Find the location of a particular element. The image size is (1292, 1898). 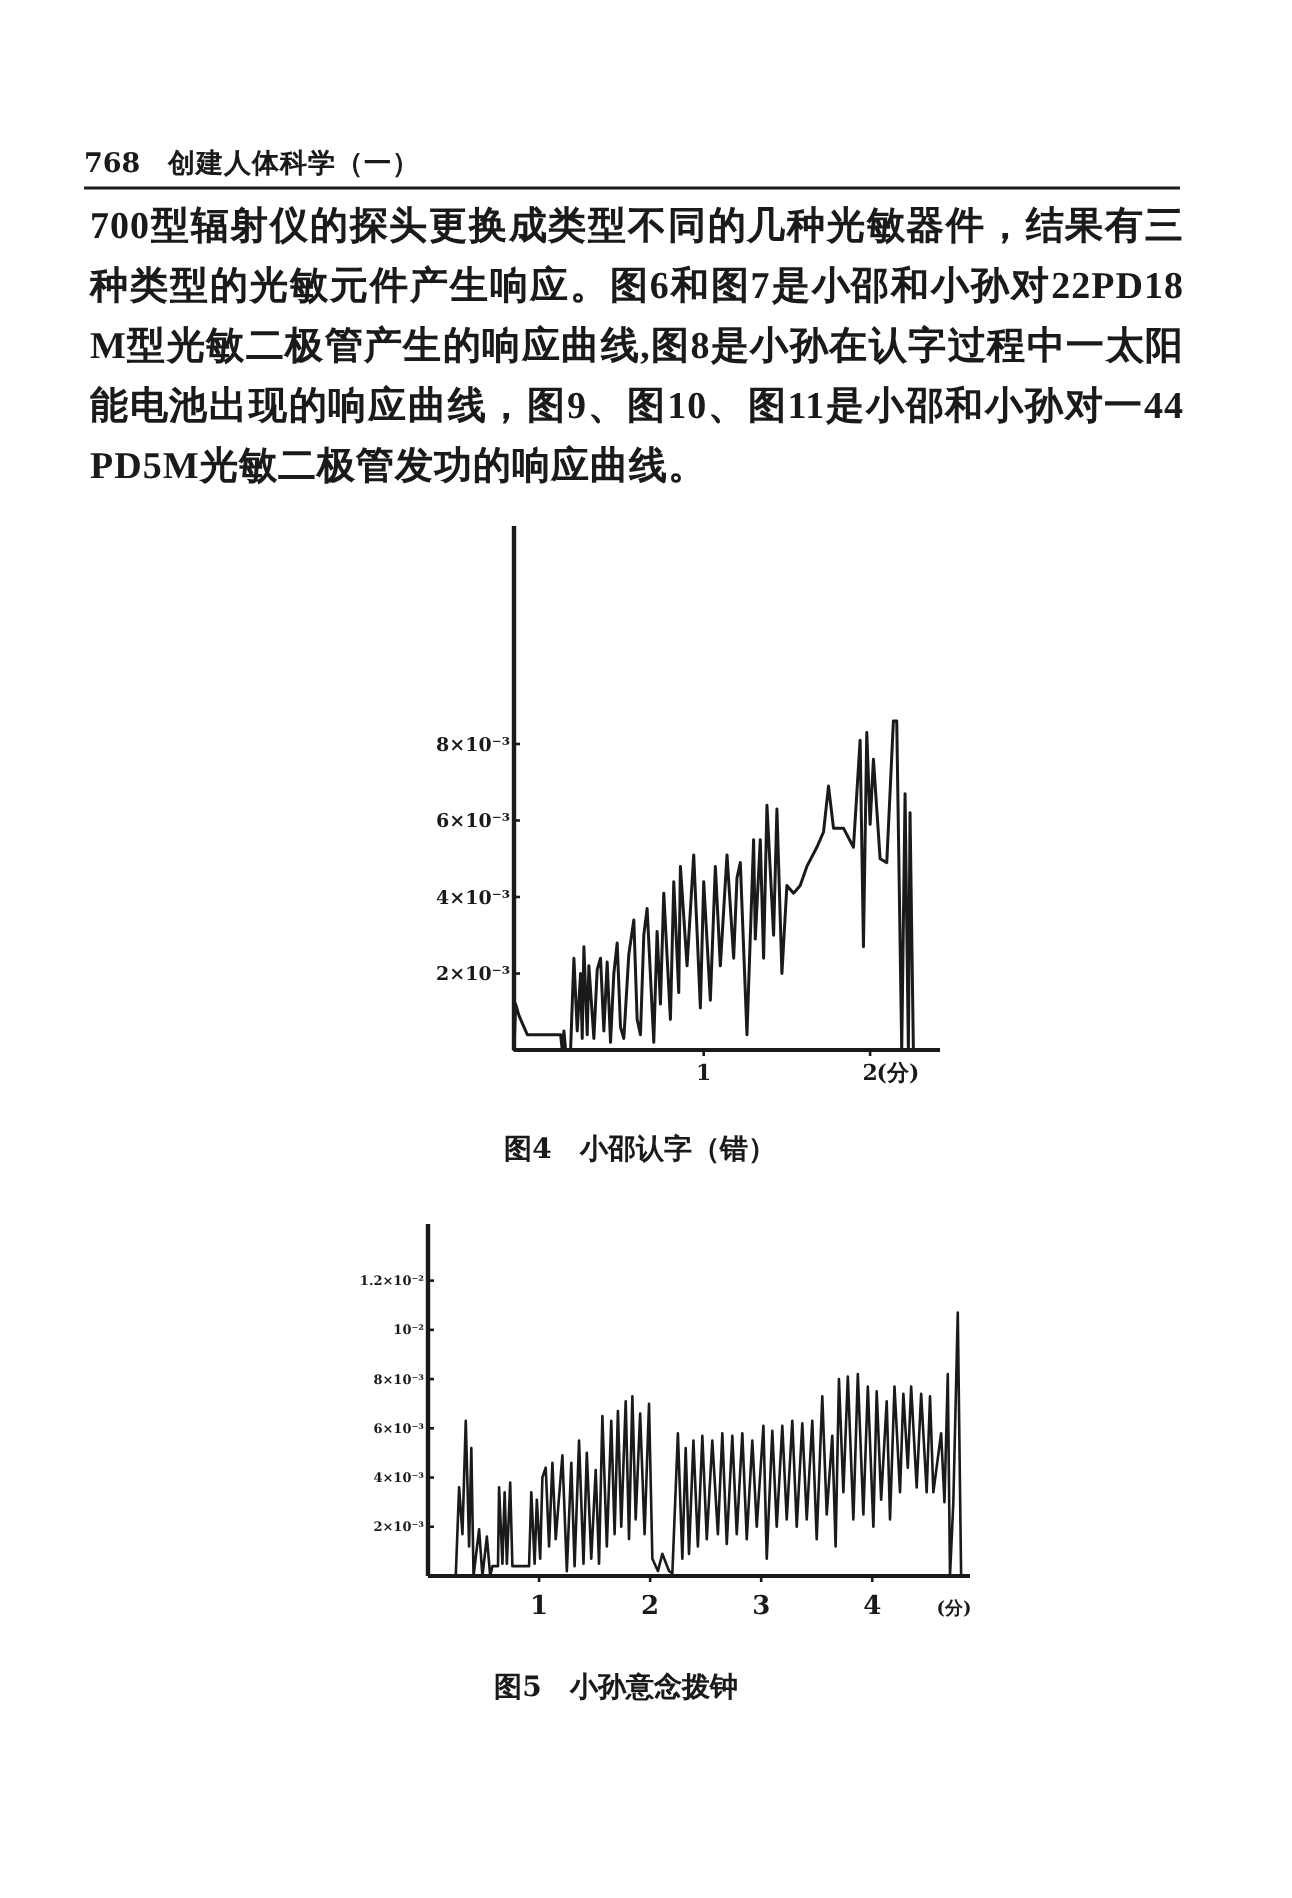

annotation: 700型辐射仪的探头更换成类型不同的几种光敏器件，结果有三种类型的光敏元件产生响应。图6和图7是小邵和小孙对22PD18M型光敏二极管产生的响应曲线,图8是小孙在认字过程中一太阳能电池出现的响应曲线，图9、图10、图11是小邵和小孙对一44PD5M光敏二极管发功的响应曲线。 is located at coordinates (637, 348).